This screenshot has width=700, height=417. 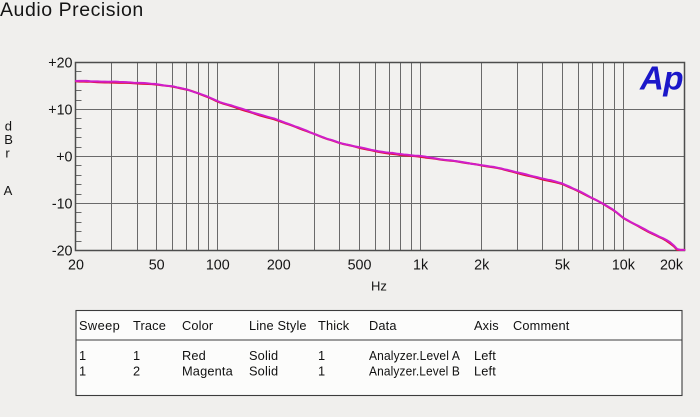 What do you see at coordinates (379, 286) in the screenshot?
I see `svg-text: Hz` at bounding box center [379, 286].